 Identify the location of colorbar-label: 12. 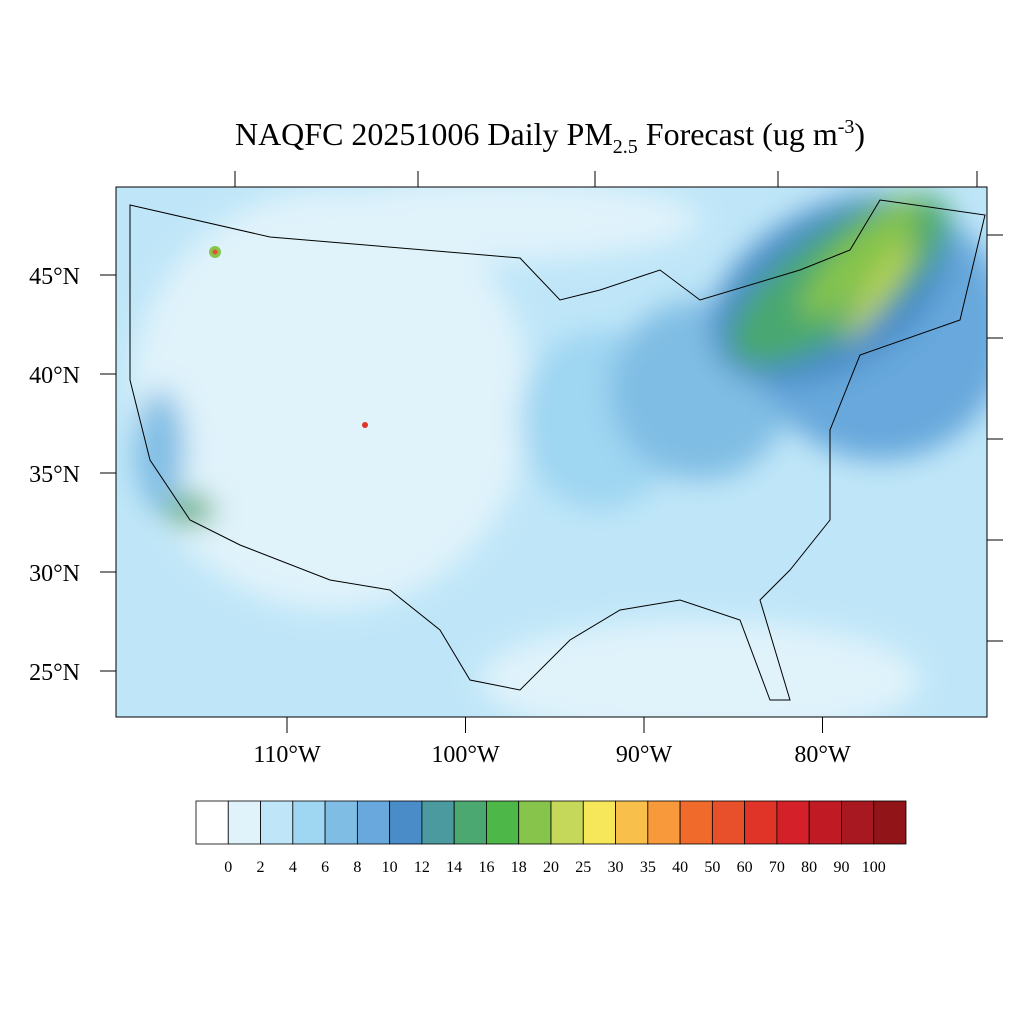
(422, 867).